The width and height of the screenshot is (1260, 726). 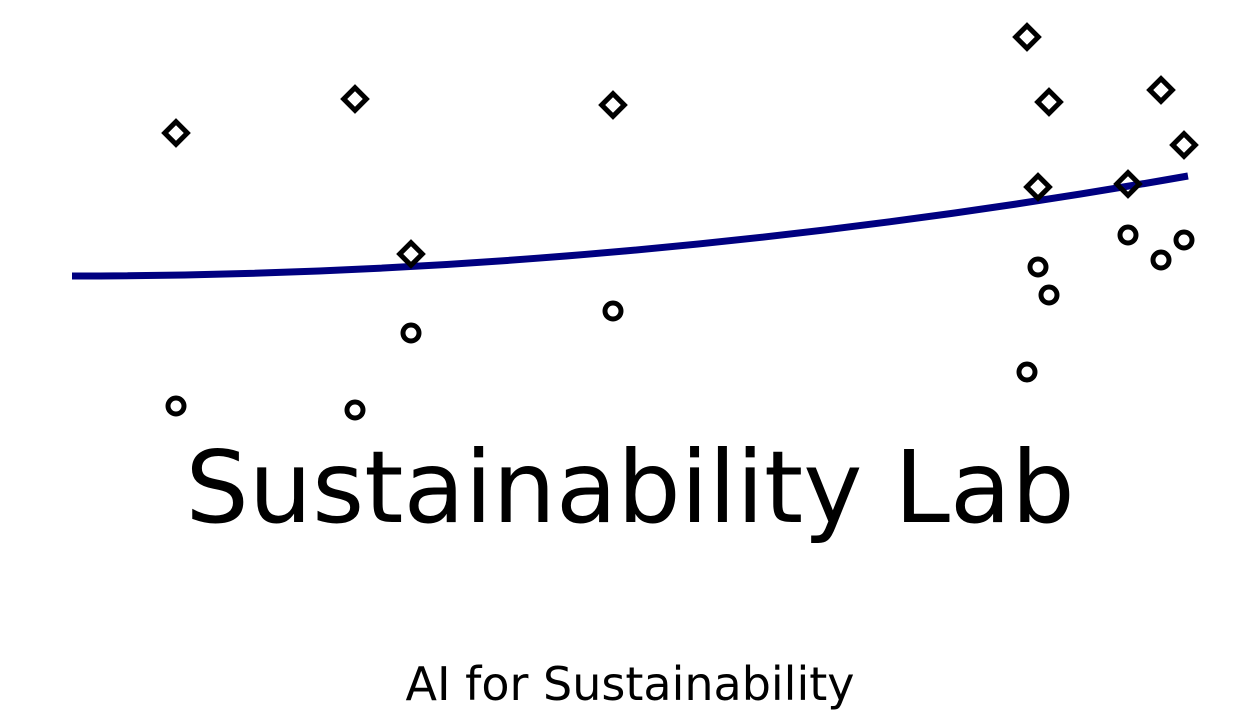 What do you see at coordinates (630, 487) in the screenshot?
I see `organization-name: Sustainability Lab` at bounding box center [630, 487].